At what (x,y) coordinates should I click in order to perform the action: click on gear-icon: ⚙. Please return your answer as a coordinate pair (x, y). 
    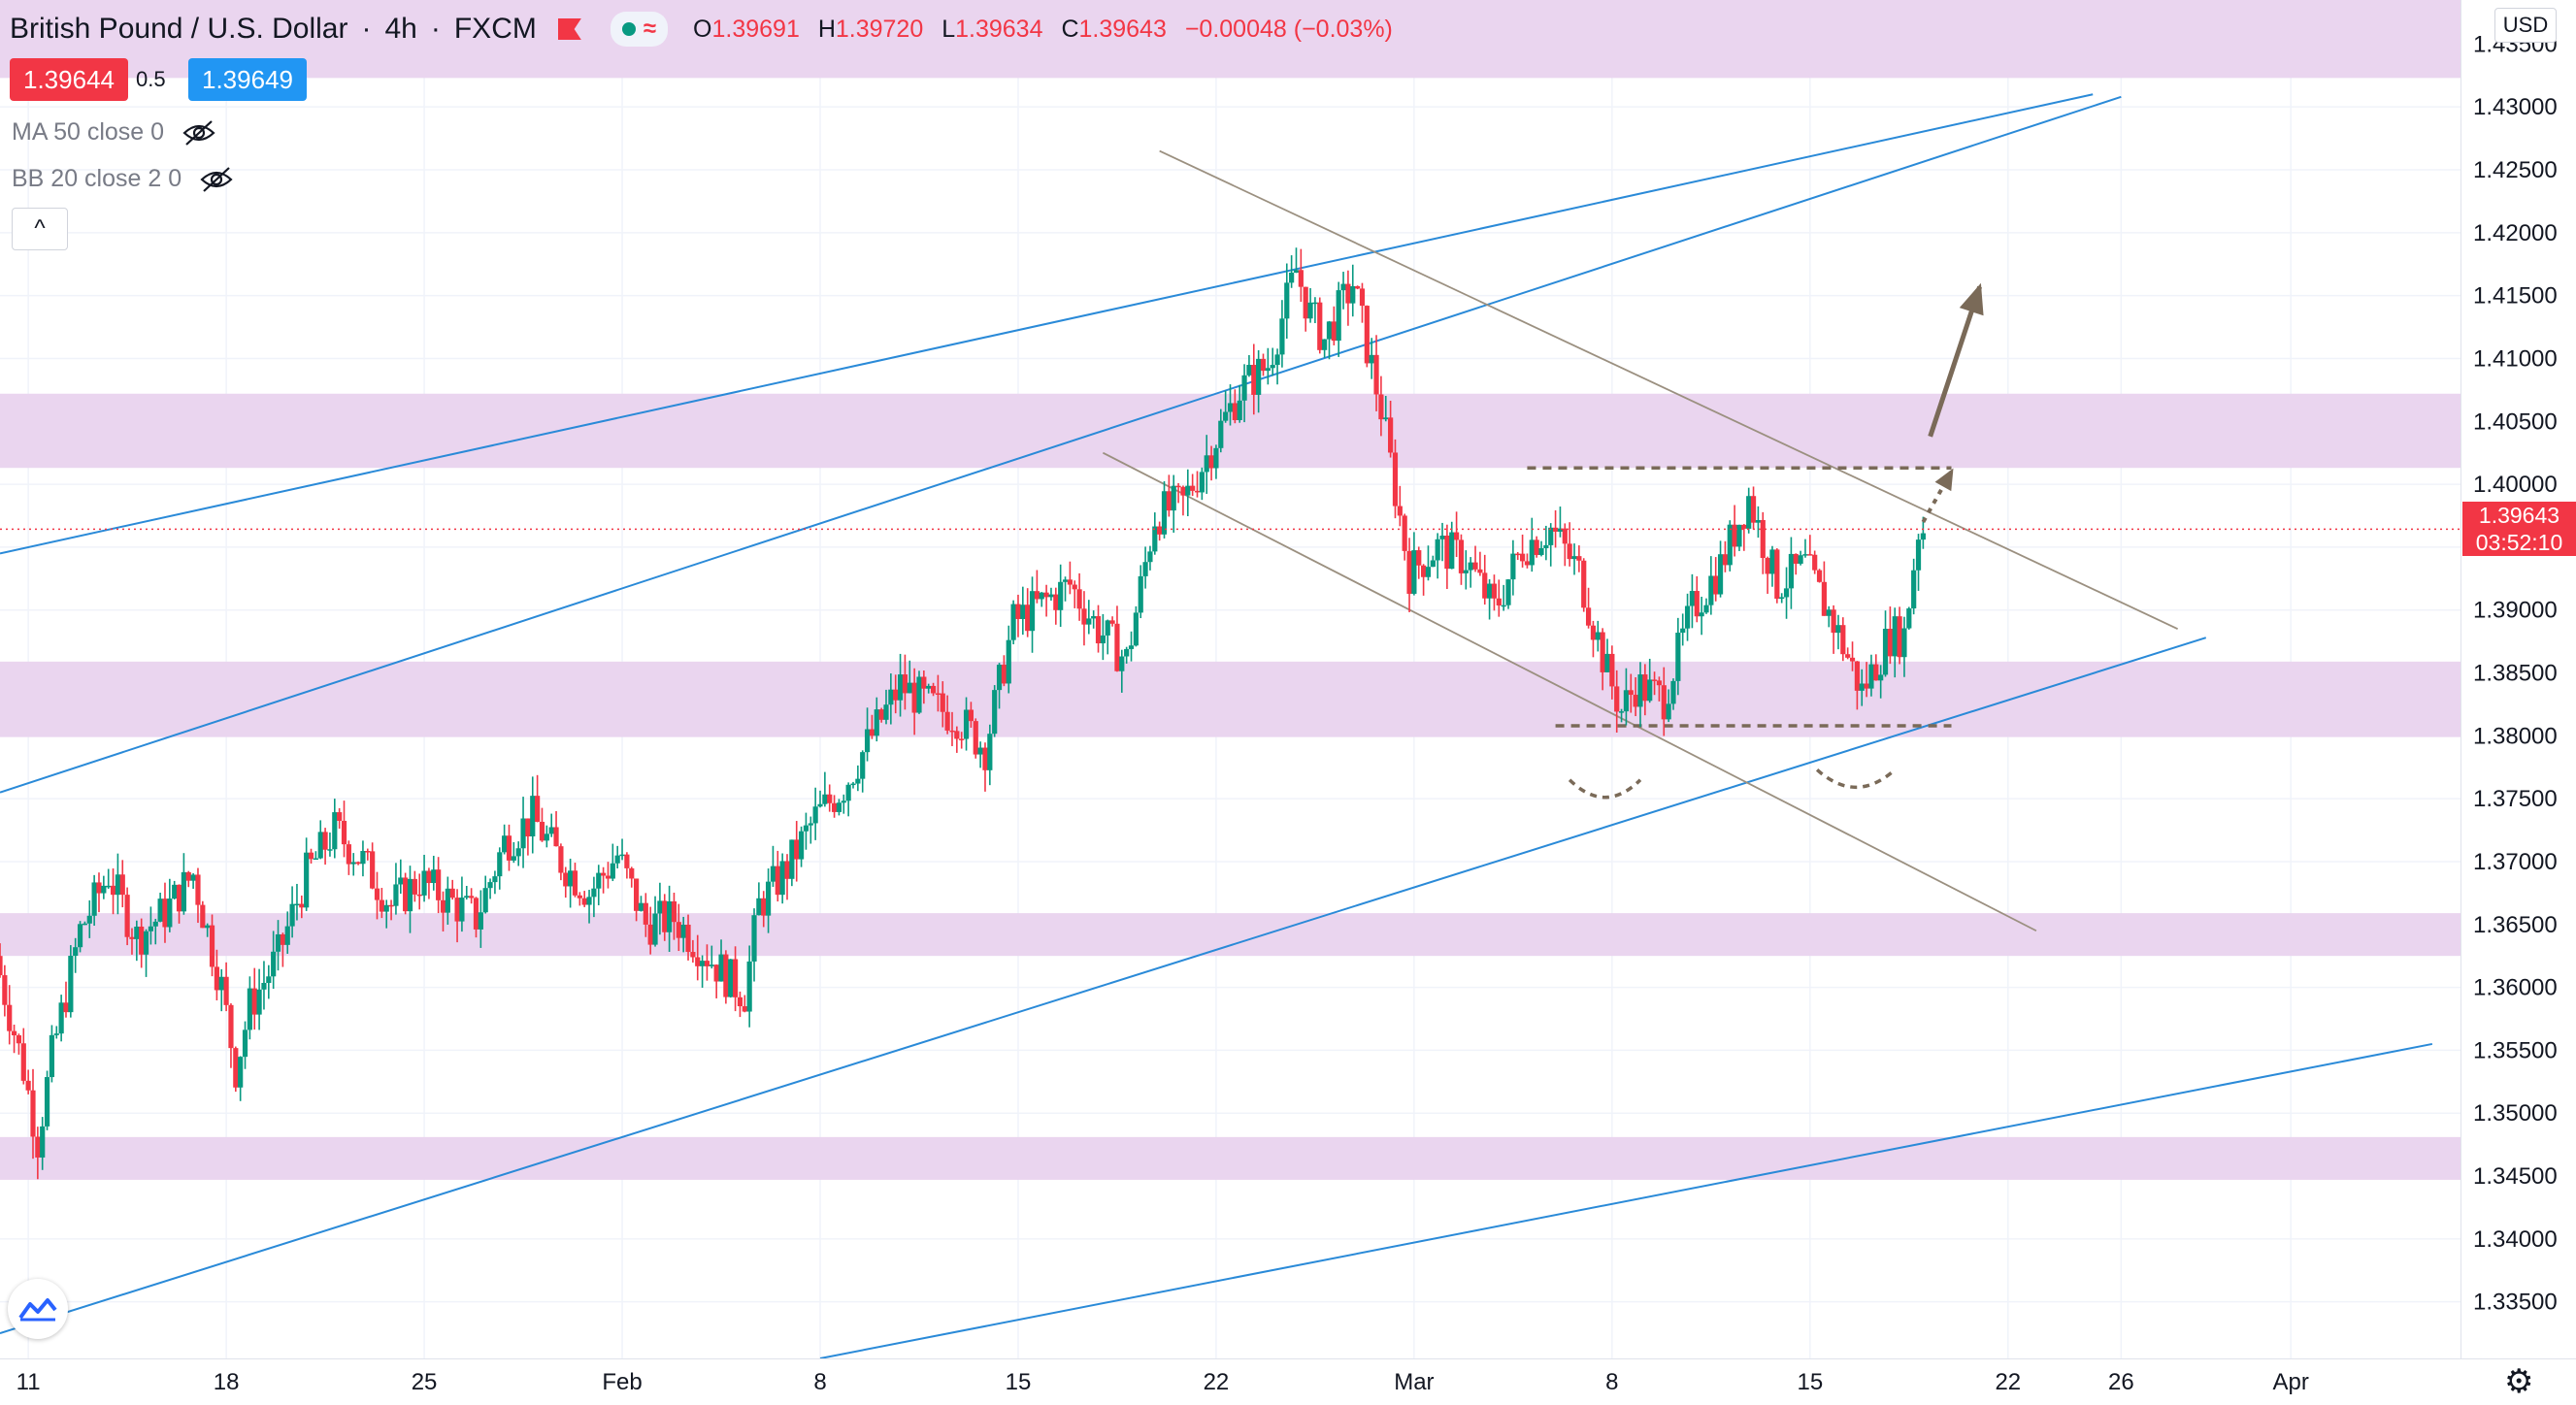
    Looking at the image, I should click on (2519, 1381).